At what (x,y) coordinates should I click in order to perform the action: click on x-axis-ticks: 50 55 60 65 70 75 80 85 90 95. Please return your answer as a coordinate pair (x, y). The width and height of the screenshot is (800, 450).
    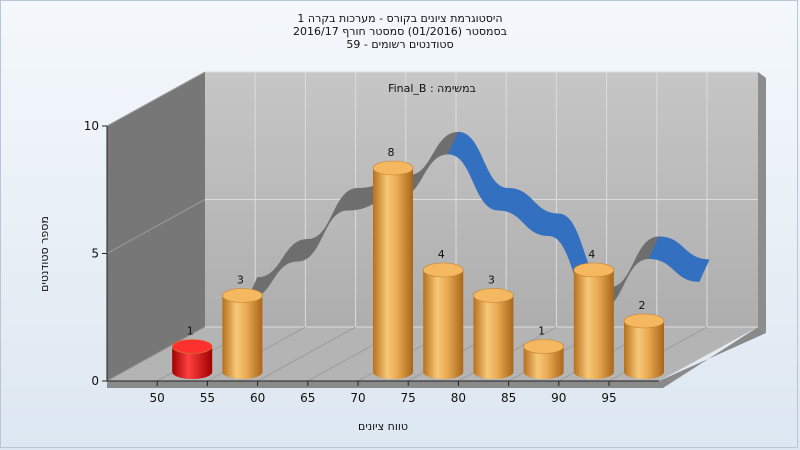
    Looking at the image, I should click on (383, 393).